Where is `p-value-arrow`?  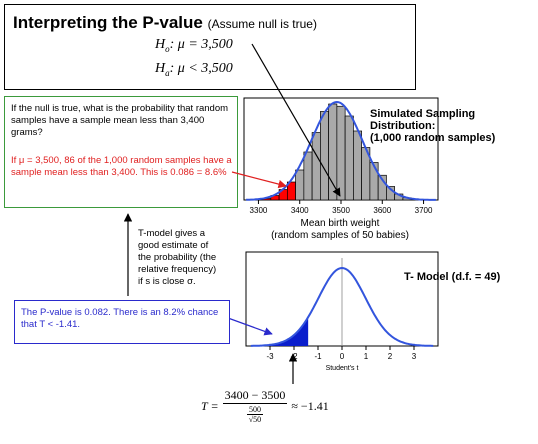 p-value-arrow is located at coordinates (250, 326).